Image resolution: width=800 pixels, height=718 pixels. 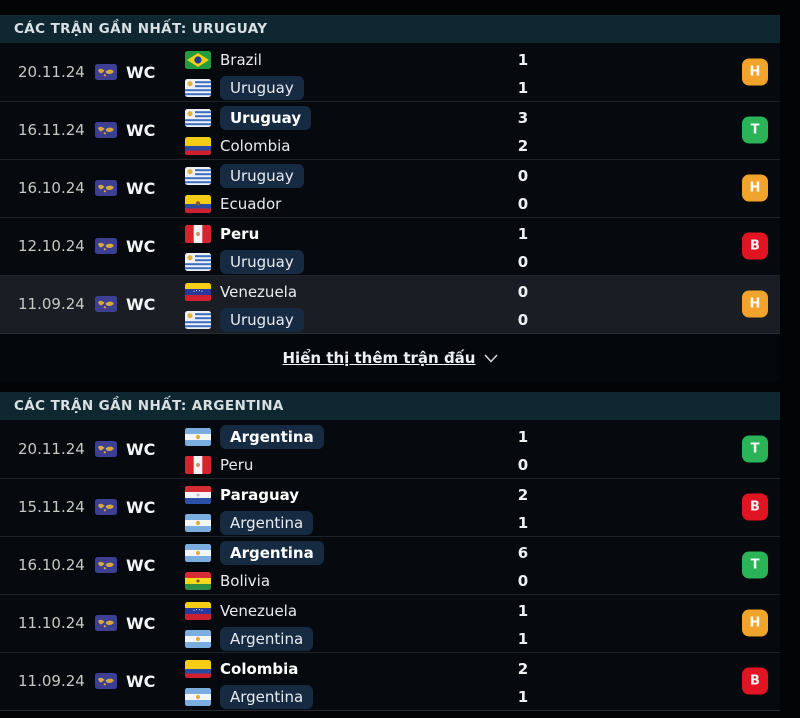 I want to click on match-row: 15.11.24 WC Paraguay Argentina 2 1 B, so click(x=390, y=507).